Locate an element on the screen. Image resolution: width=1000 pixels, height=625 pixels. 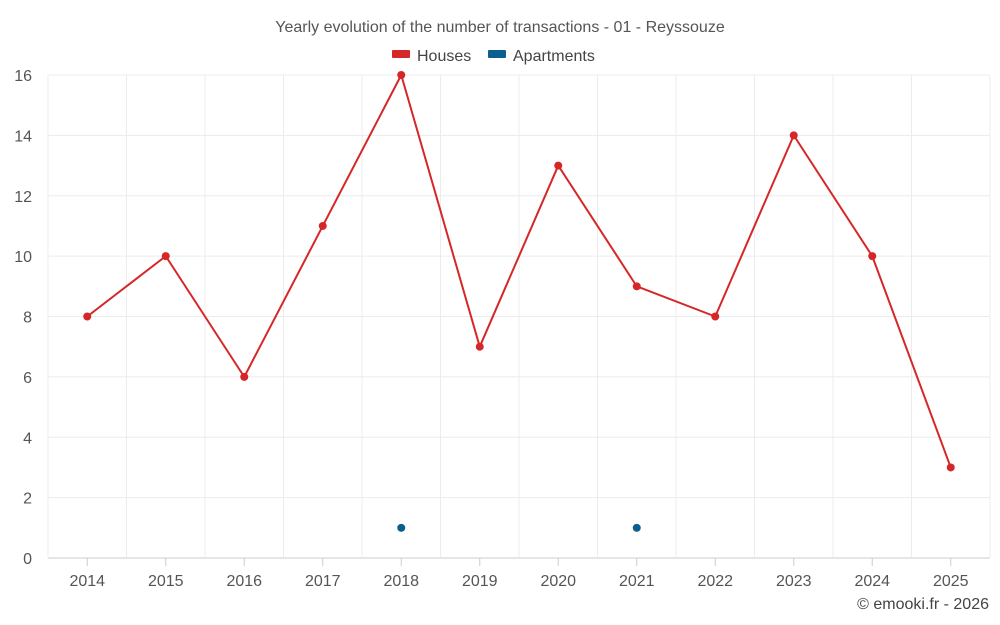
credit-text: © emooki.fr - 2026 is located at coordinates (923, 604).